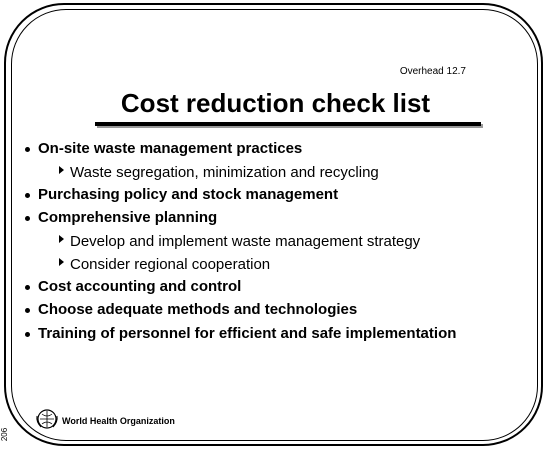 The height and width of the screenshot is (452, 551). What do you see at coordinates (5, 434) in the screenshot?
I see `page-number: 206` at bounding box center [5, 434].